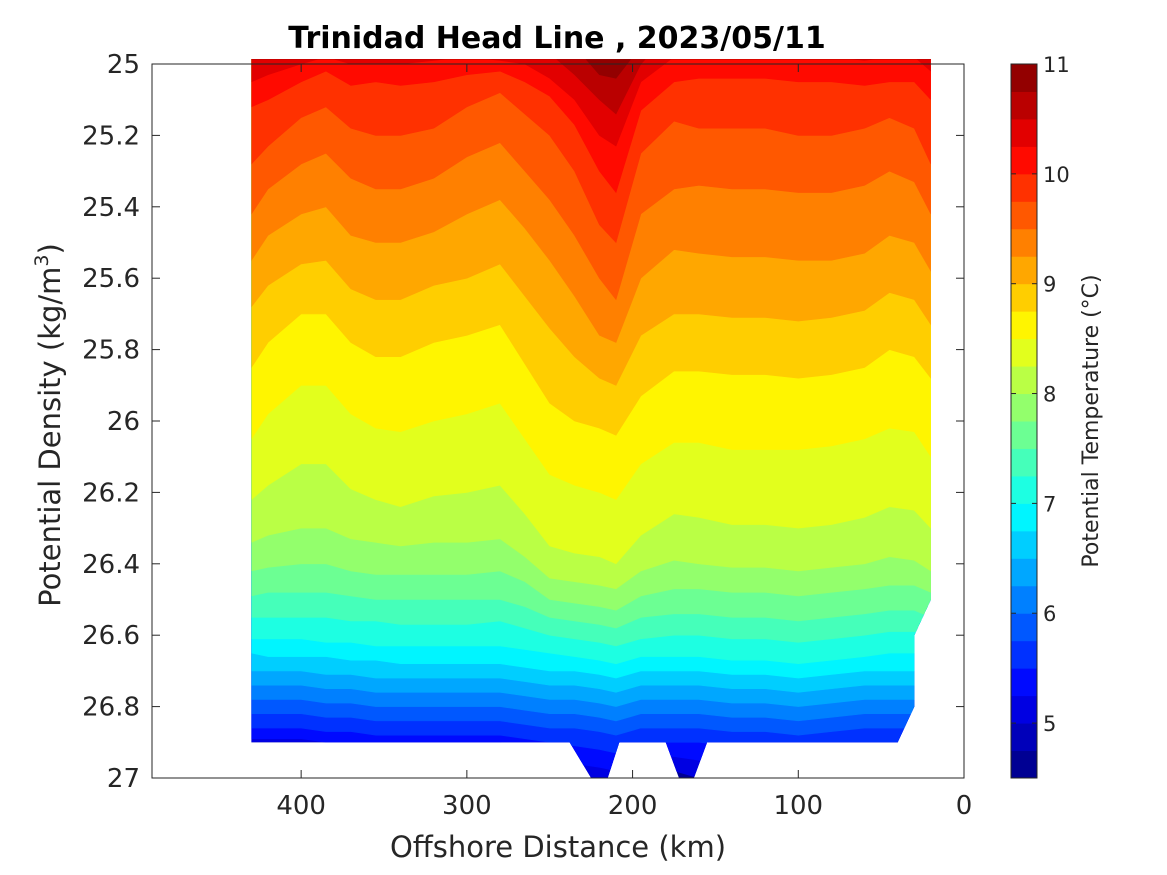 The height and width of the screenshot is (875, 1167). What do you see at coordinates (467, 806) in the screenshot?
I see `x-tick-label: 300` at bounding box center [467, 806].